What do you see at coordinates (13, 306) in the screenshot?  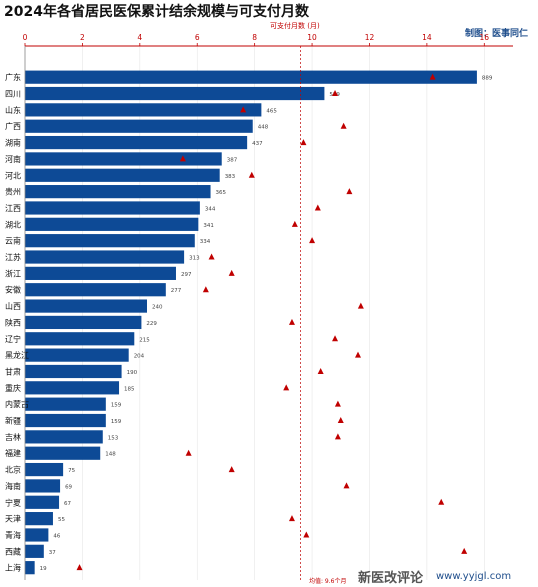 I see `y-label-14: 山西` at bounding box center [13, 306].